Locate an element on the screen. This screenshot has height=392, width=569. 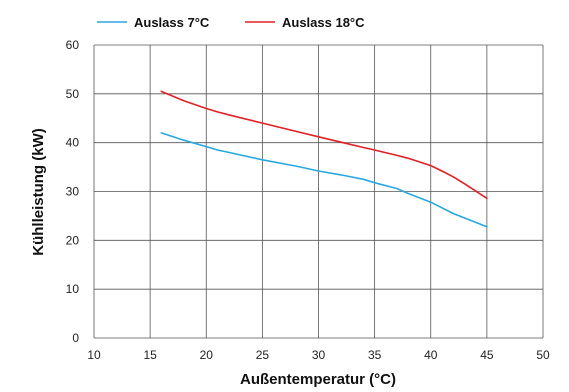
x-tick-label: 10 is located at coordinates (94, 355).